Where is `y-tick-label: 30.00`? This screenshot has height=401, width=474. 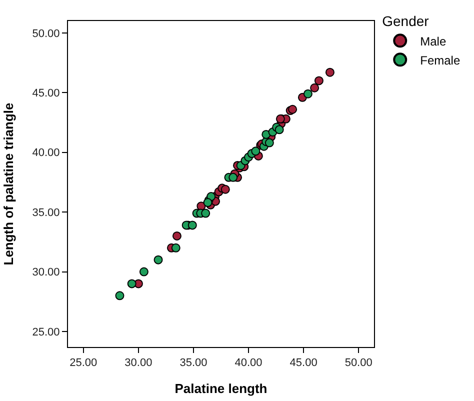
y-tick-label: 30.00 is located at coordinates (46, 272).